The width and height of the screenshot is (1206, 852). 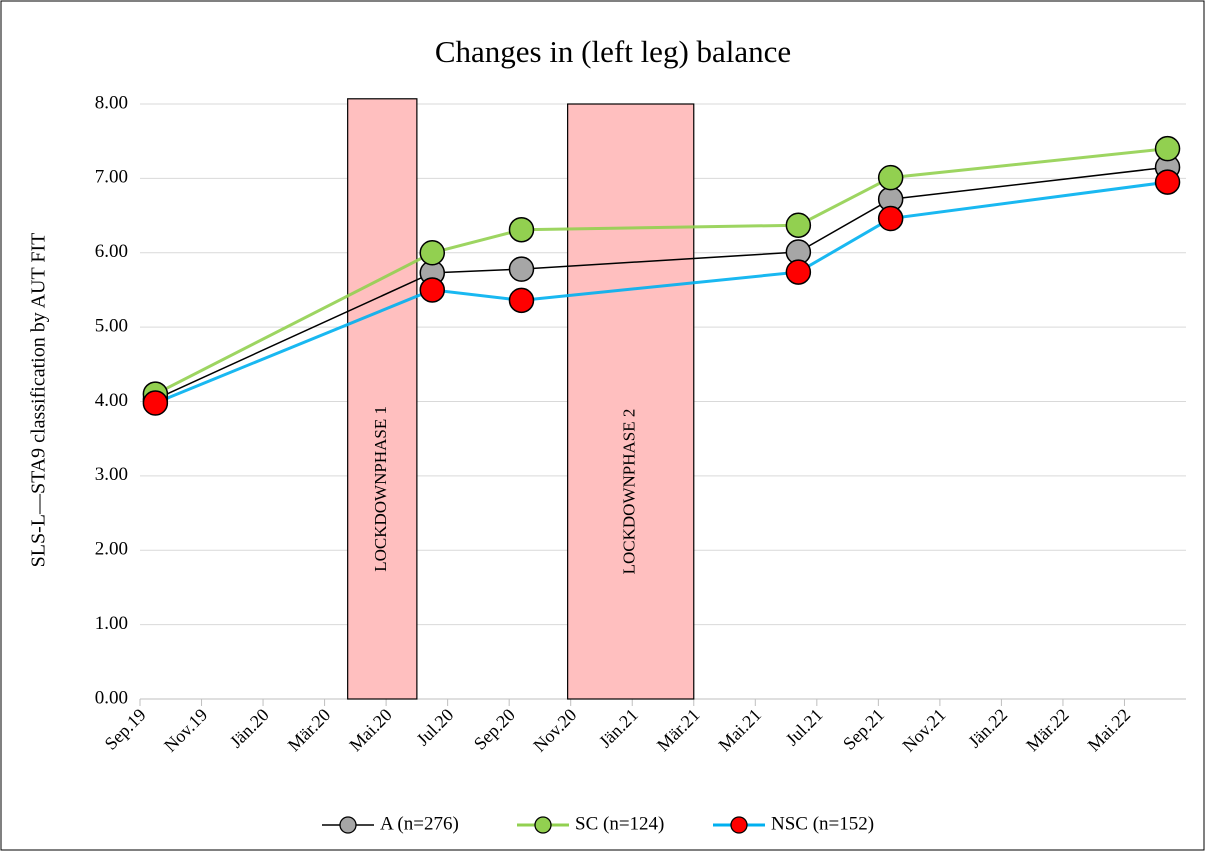 I want to click on chart-title: Changes in (left leg) balance, so click(x=613, y=51).